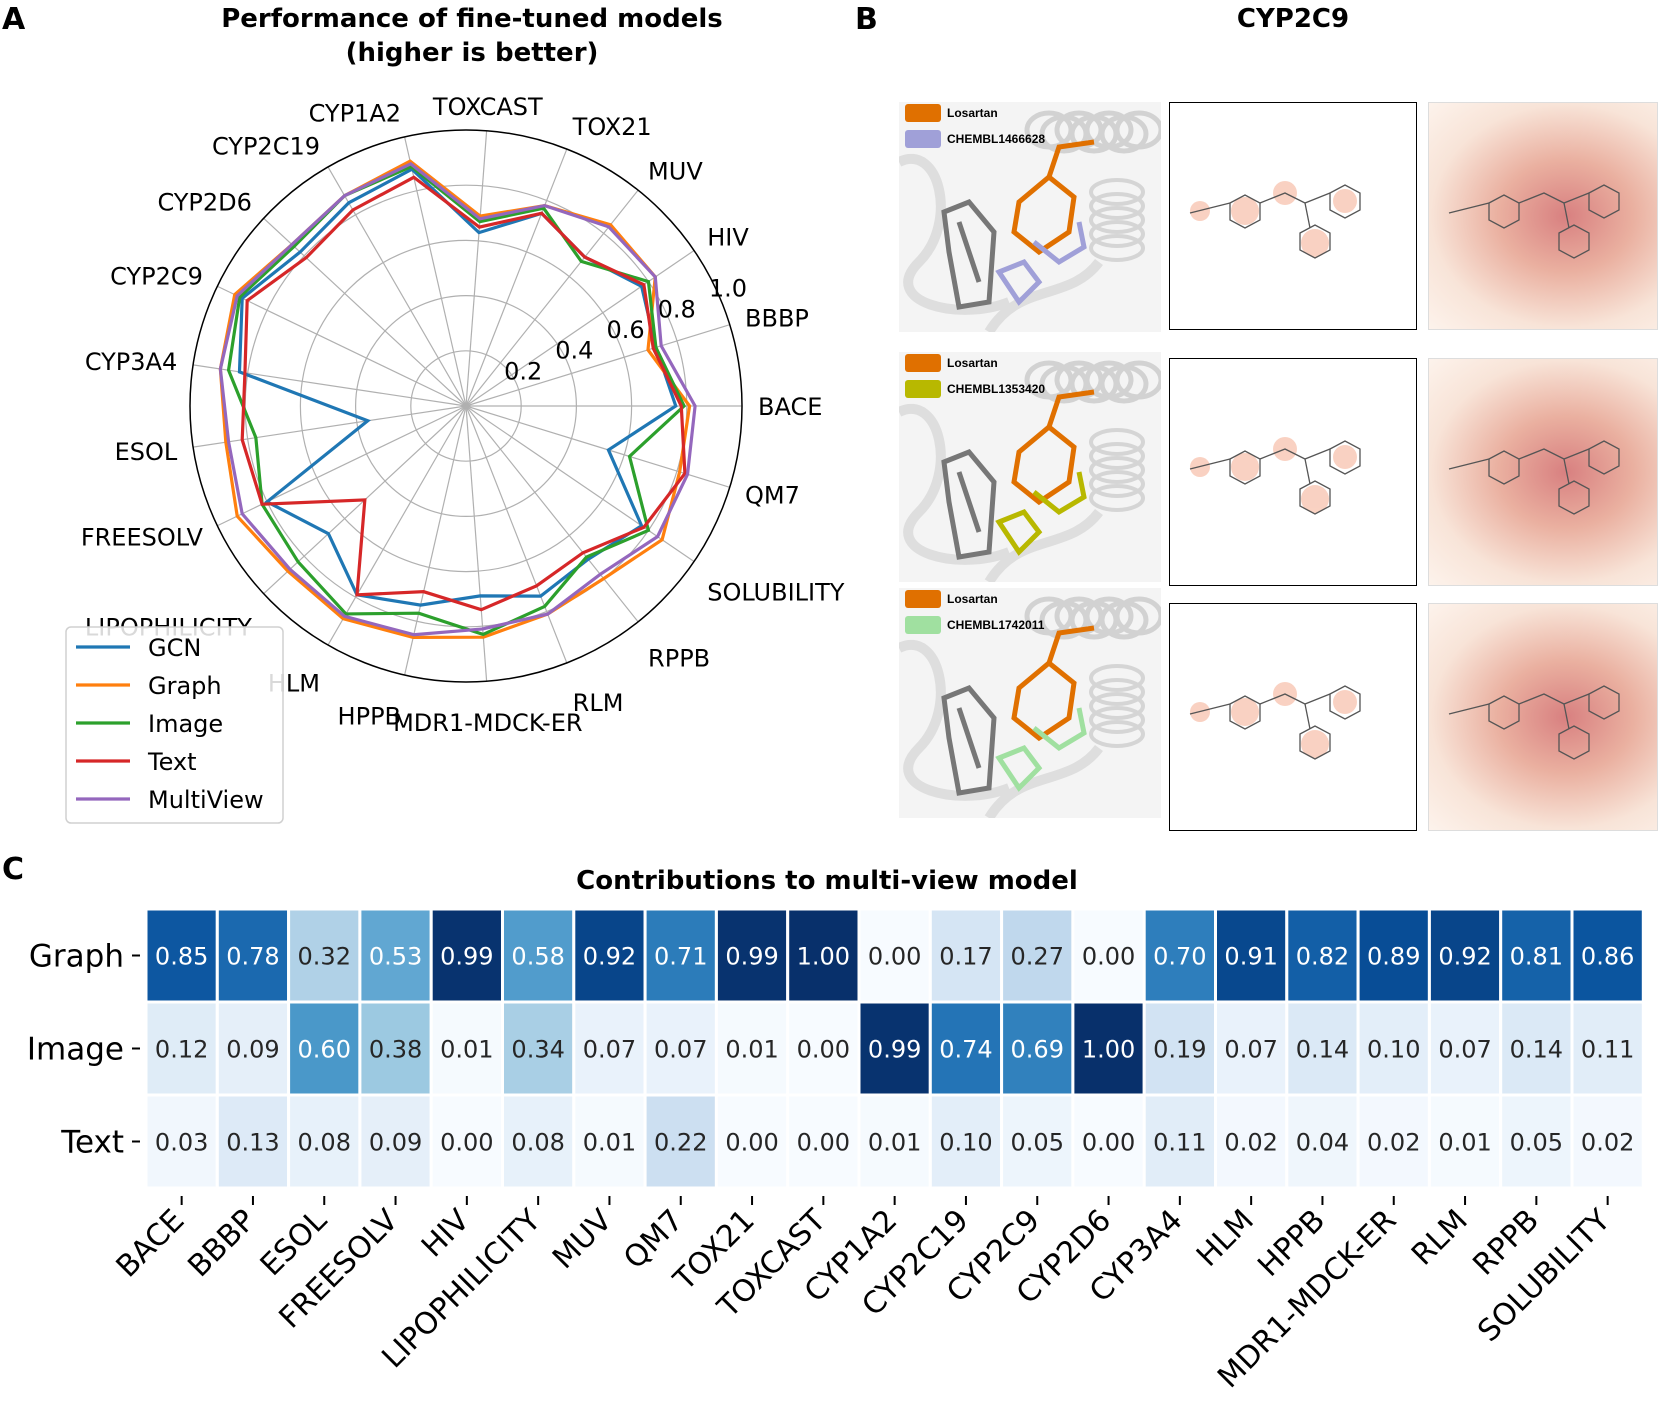  What do you see at coordinates (185, 686) in the screenshot?
I see `legend-label: Graph` at bounding box center [185, 686].